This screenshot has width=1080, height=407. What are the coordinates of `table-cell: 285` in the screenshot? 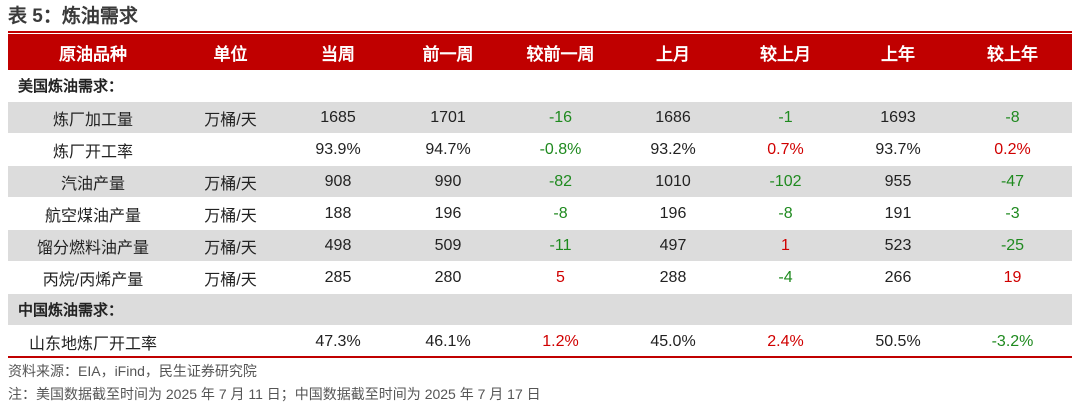 It's located at (338, 277).